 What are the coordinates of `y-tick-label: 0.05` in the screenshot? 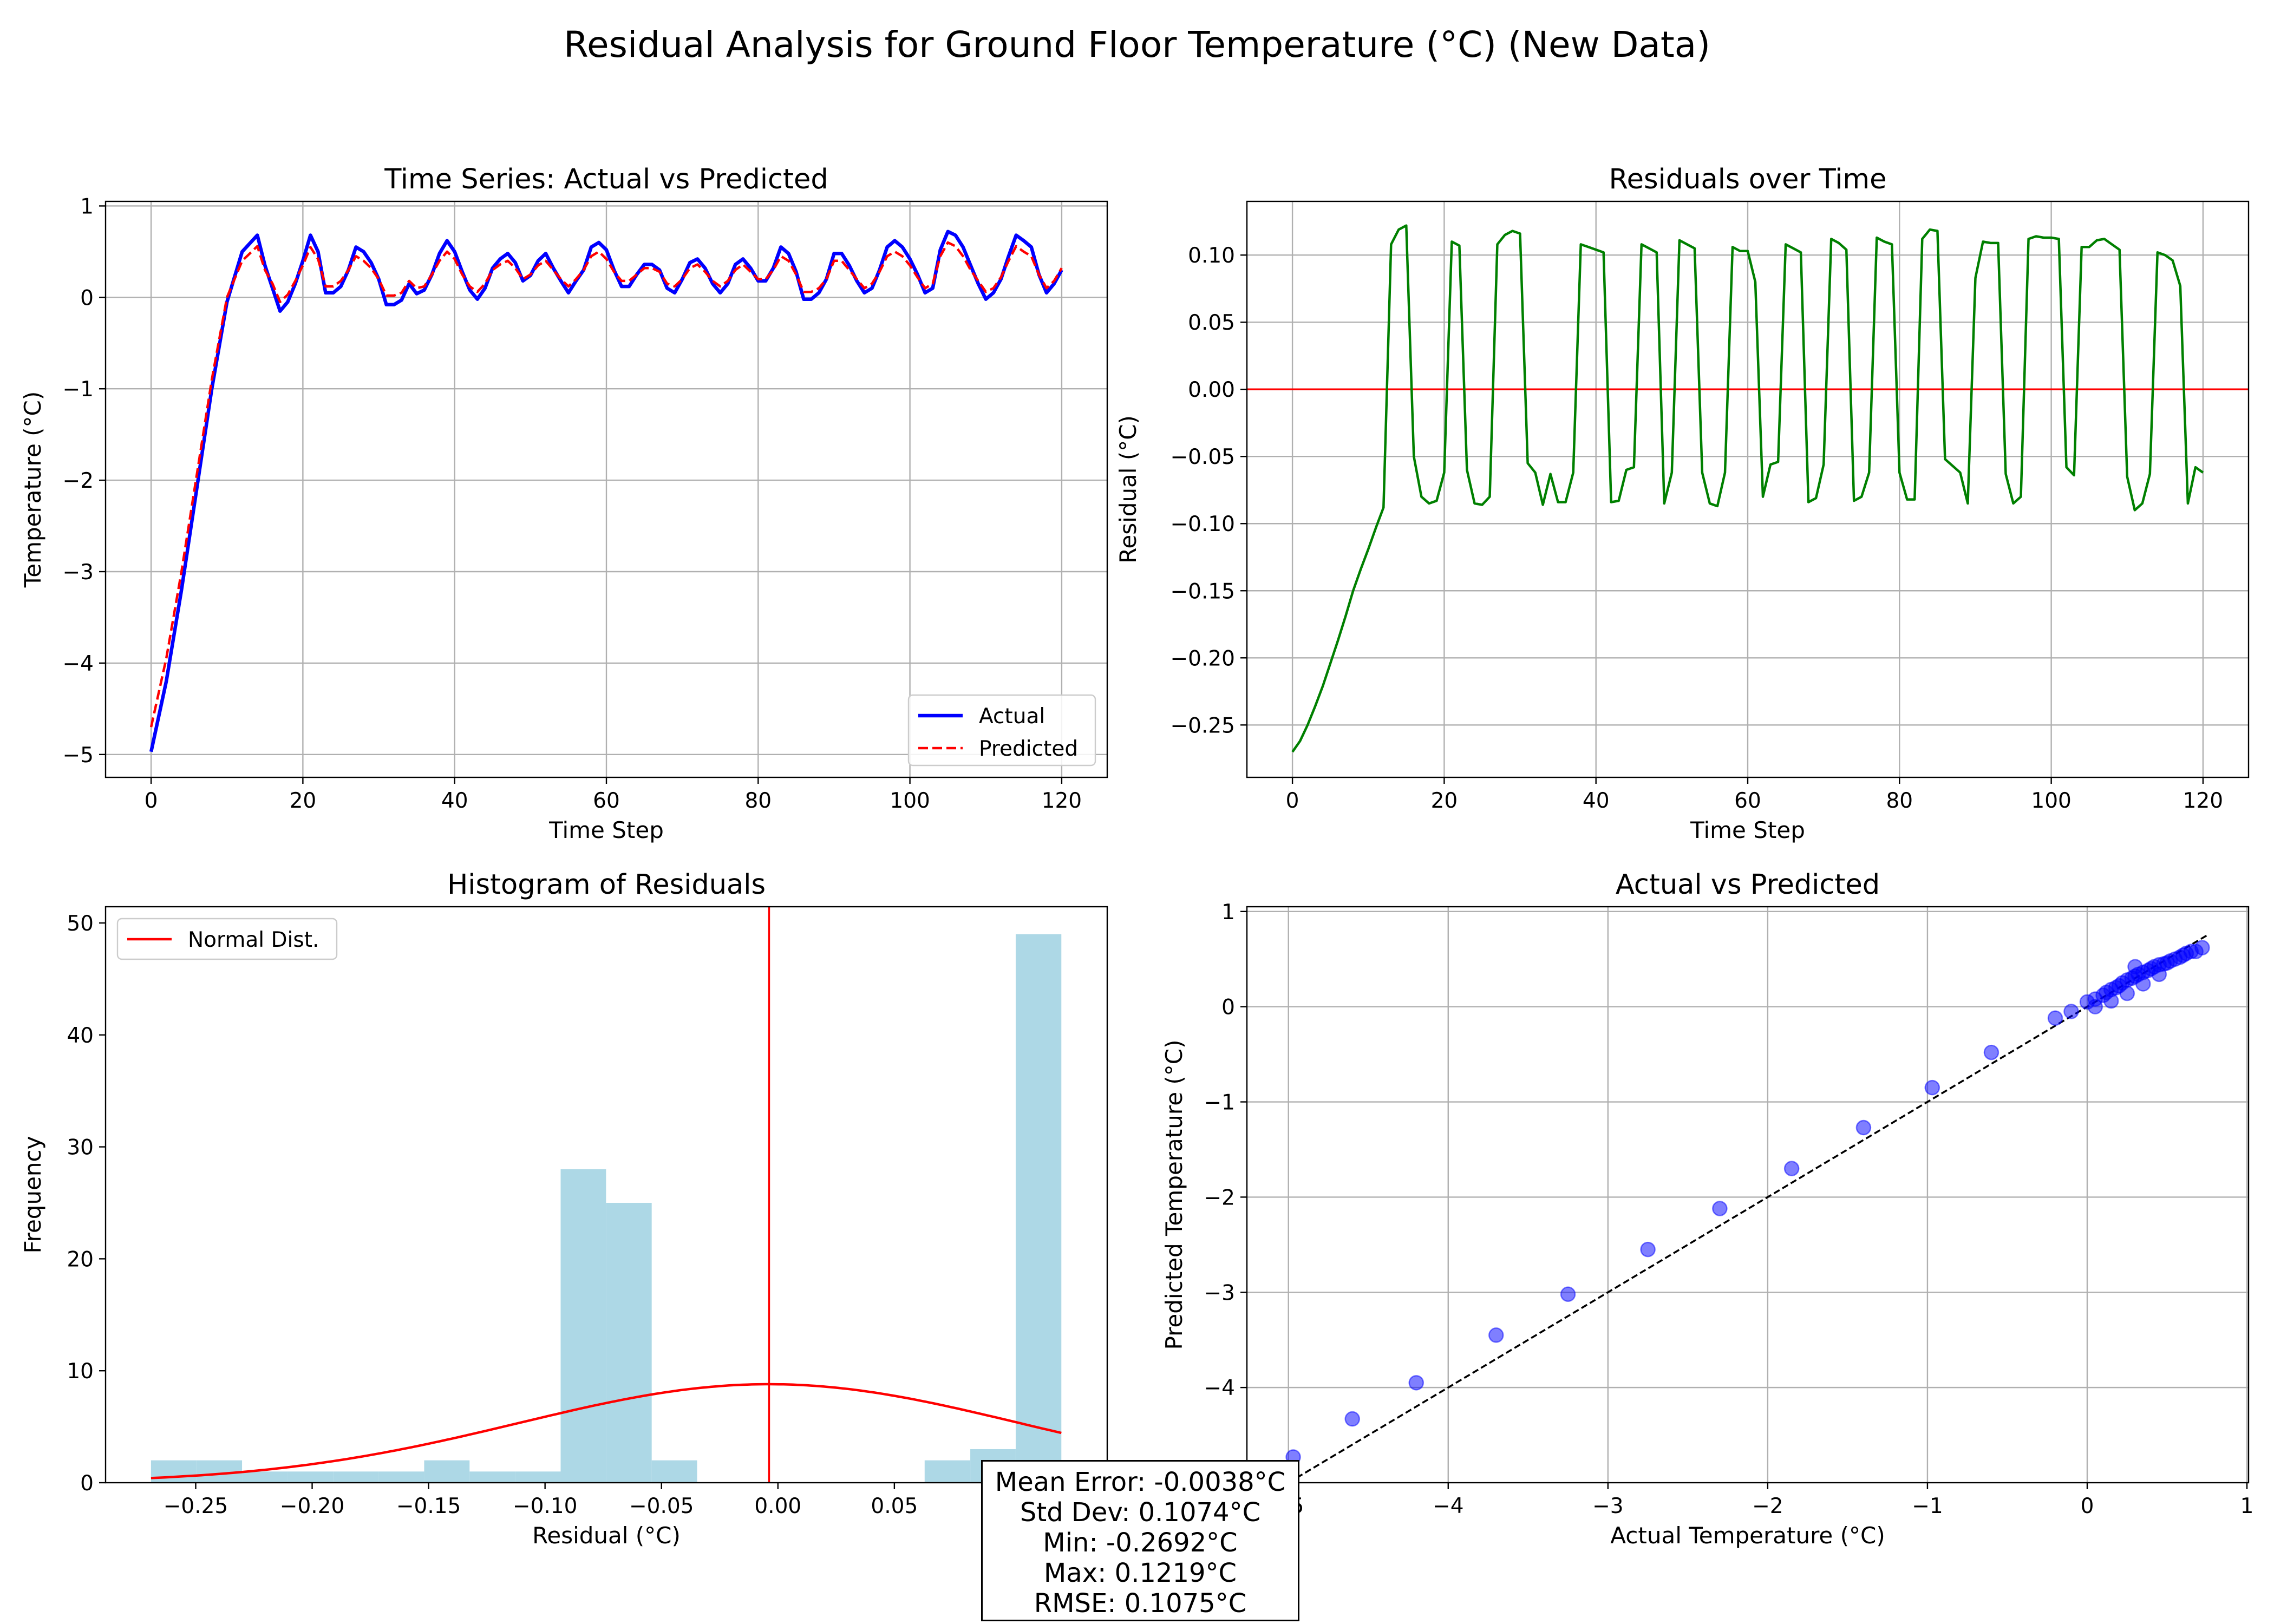 It's located at (1212, 323).